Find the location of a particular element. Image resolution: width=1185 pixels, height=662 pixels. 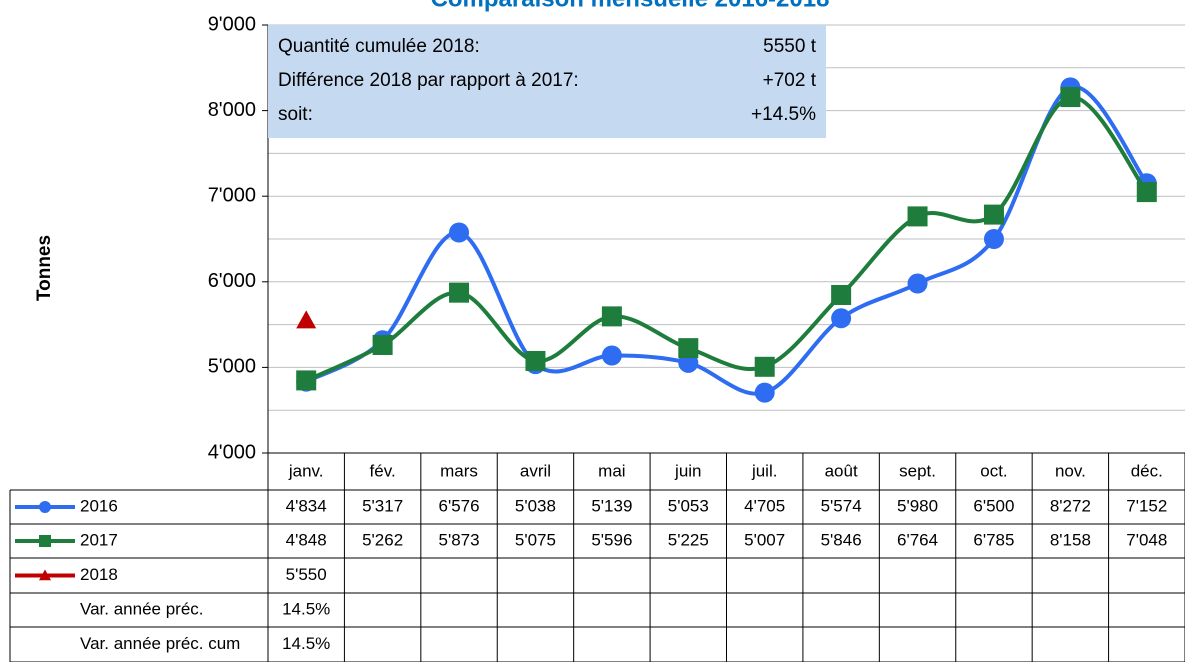

y-axis-label: Tonnes is located at coordinates (44, 268).